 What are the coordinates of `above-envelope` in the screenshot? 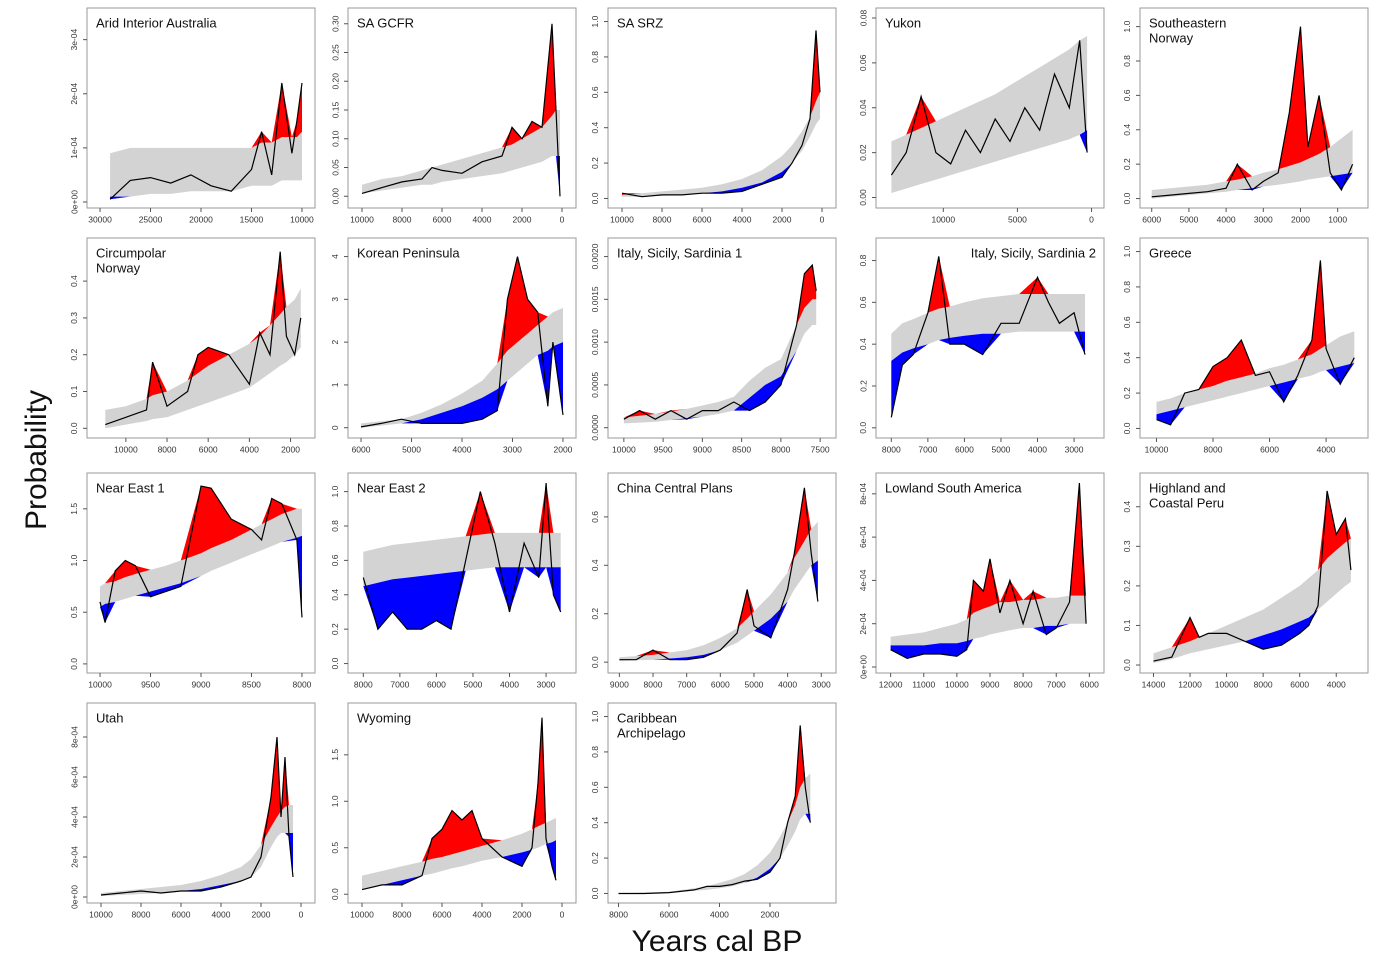 It's located at (201, 536).